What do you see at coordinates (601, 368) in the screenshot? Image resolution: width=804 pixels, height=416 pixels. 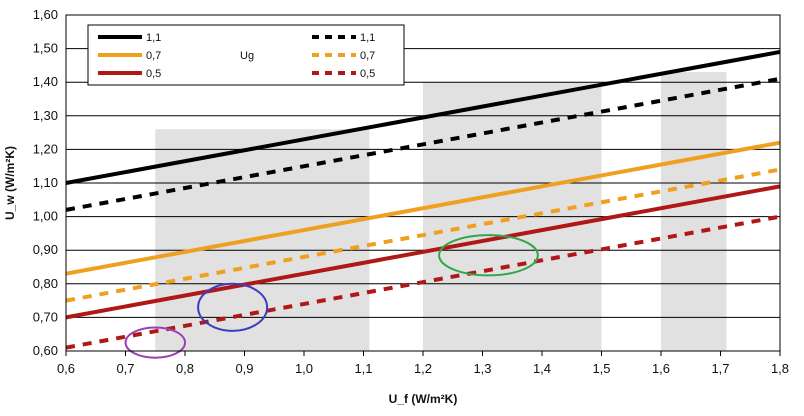 I see `x-tick-label: 1,5` at bounding box center [601, 368].